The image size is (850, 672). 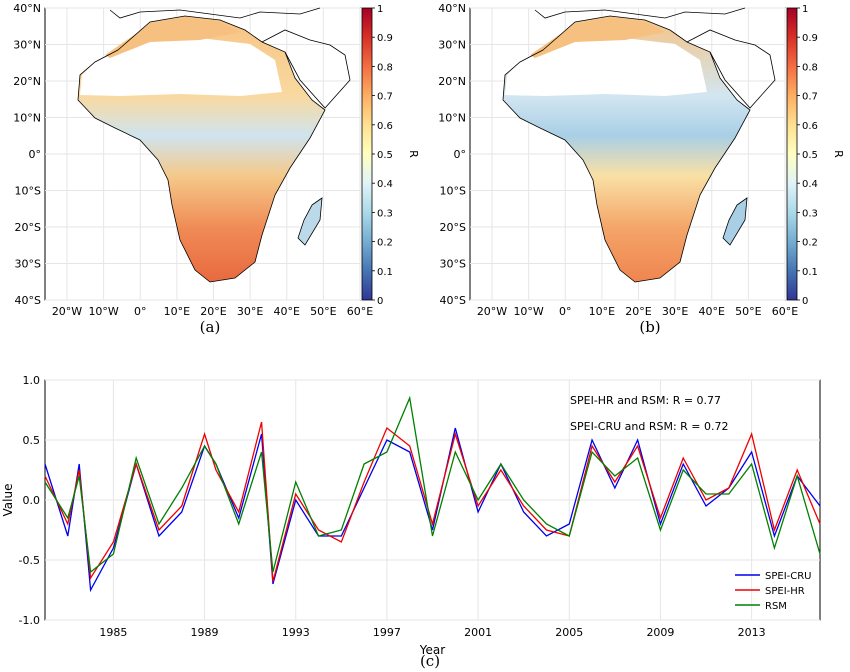 What do you see at coordinates (785, 591) in the screenshot?
I see `legend-label: SPEI-HR` at bounding box center [785, 591].